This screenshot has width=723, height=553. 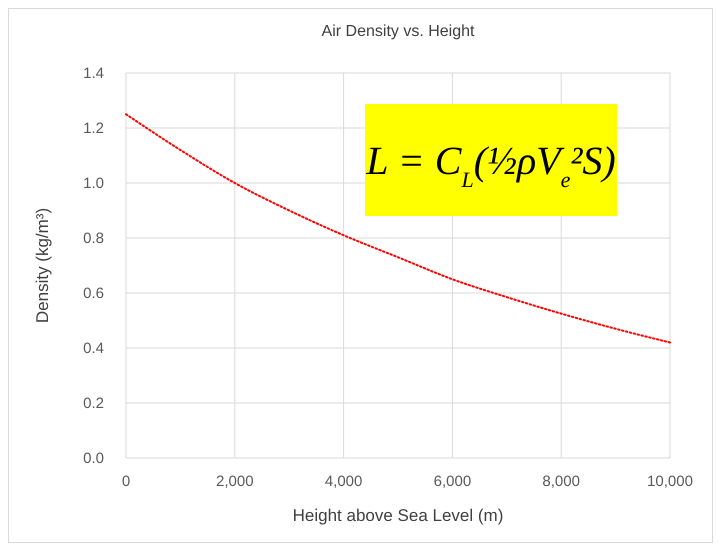 What do you see at coordinates (93, 458) in the screenshot?
I see `y-tick-label: 0.0` at bounding box center [93, 458].